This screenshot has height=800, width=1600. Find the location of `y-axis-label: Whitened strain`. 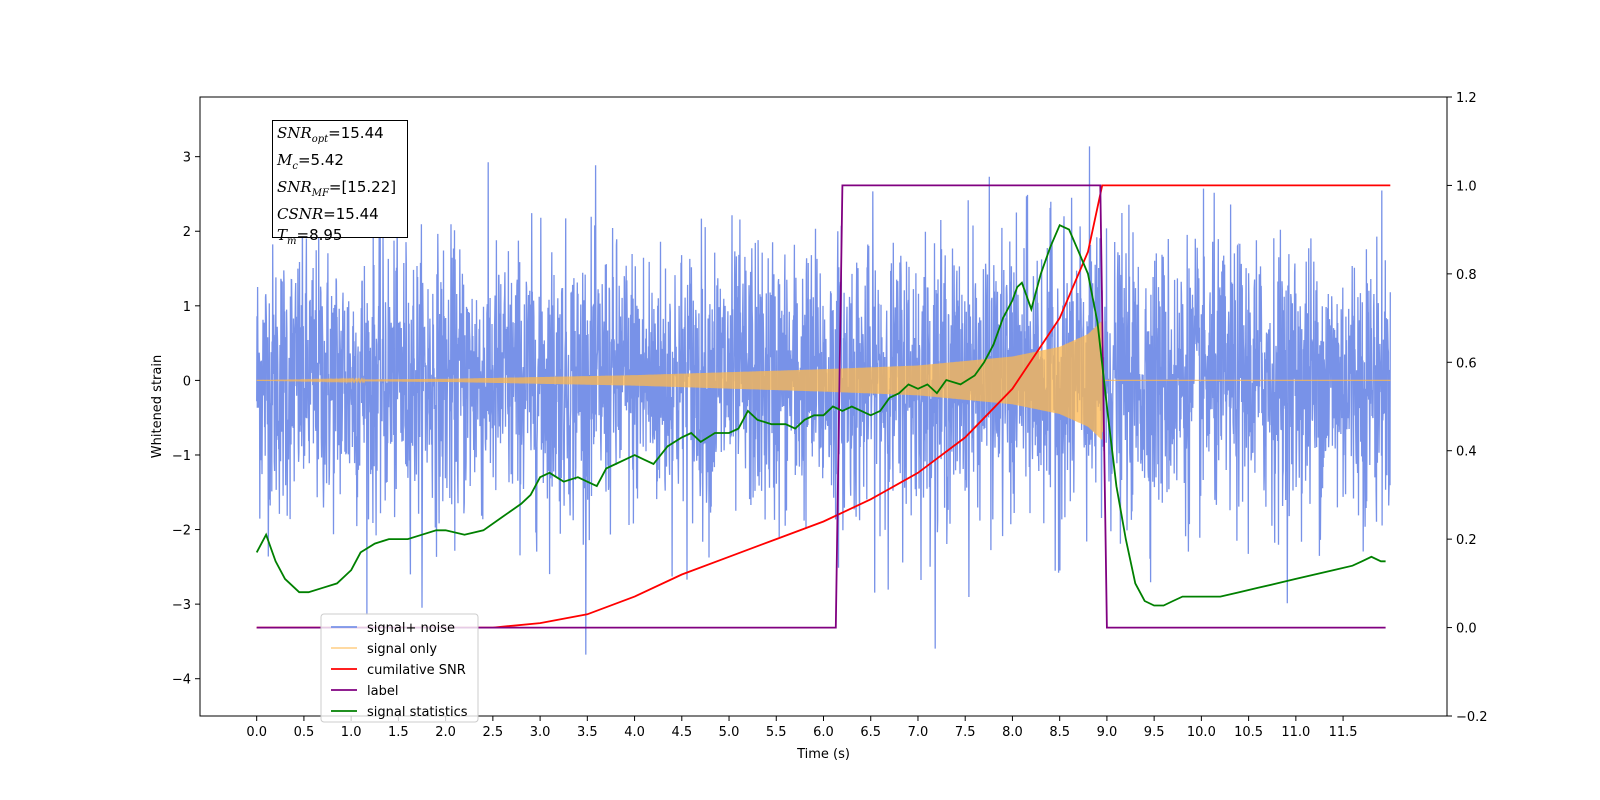

y-axis-label: Whitened strain is located at coordinates (157, 406).